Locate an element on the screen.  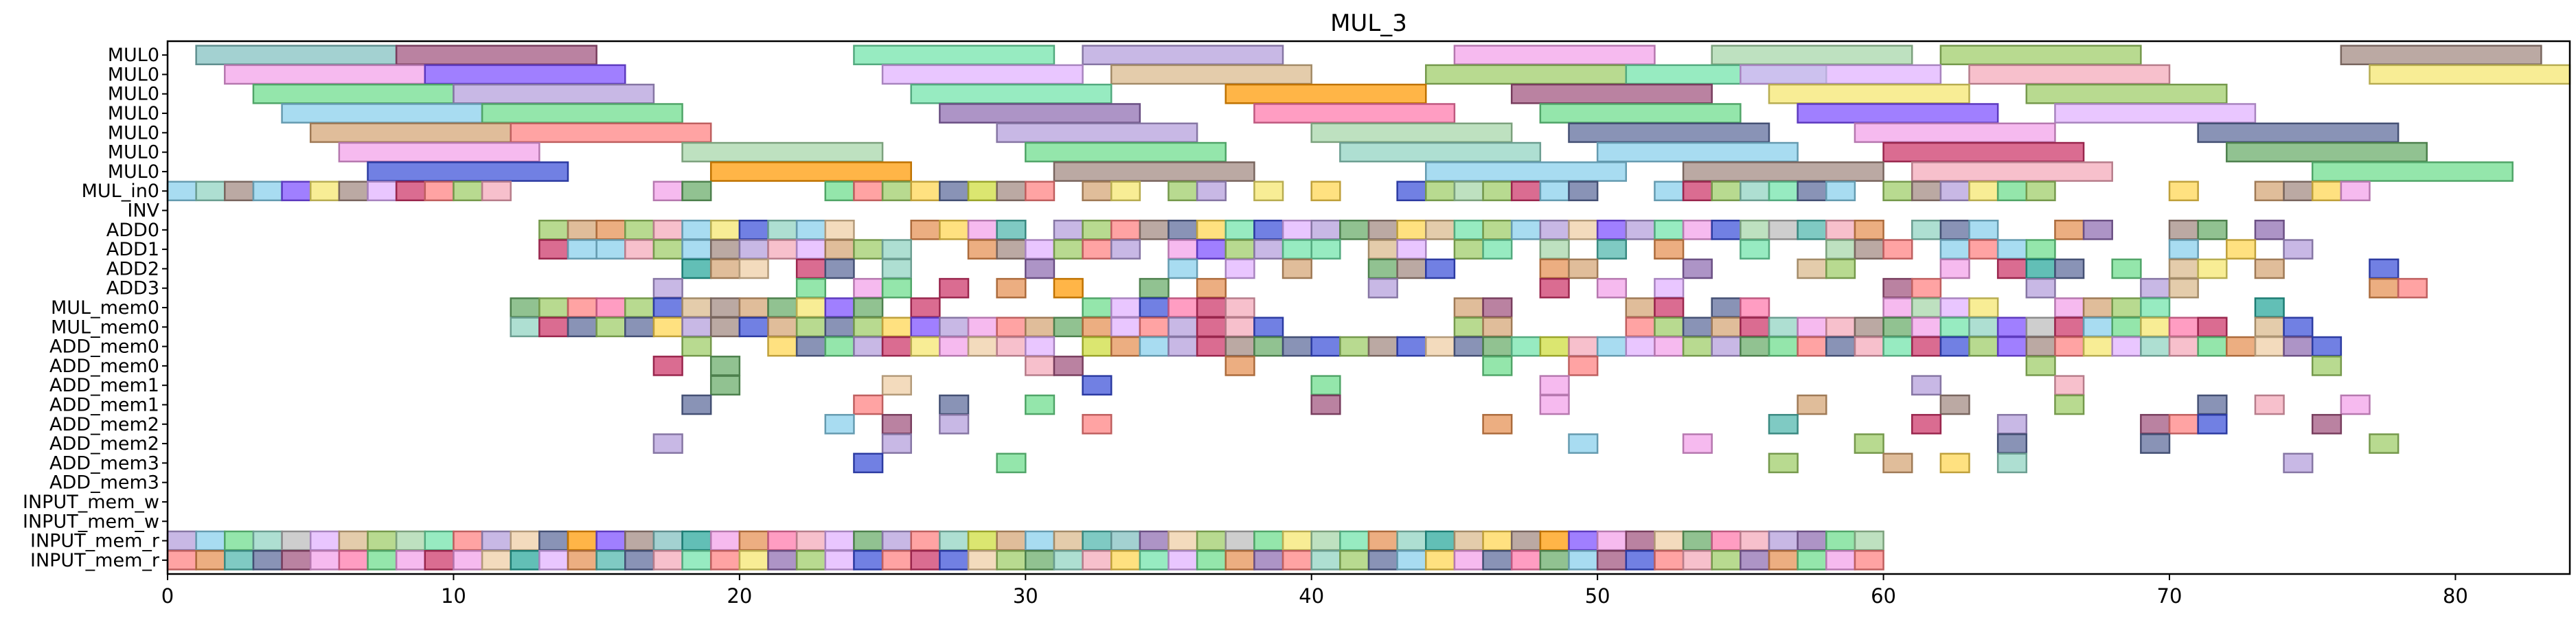
y-tick-label: MUL_mem0 is located at coordinates (105, 308).